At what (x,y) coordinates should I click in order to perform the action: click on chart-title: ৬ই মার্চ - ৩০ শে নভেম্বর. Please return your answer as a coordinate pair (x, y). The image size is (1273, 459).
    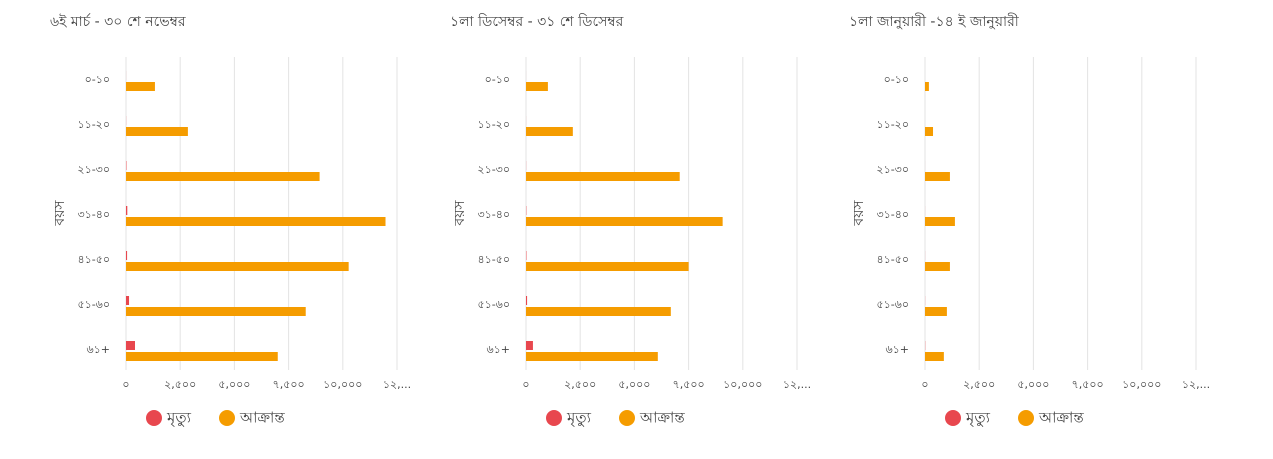
    Looking at the image, I should click on (118, 21).